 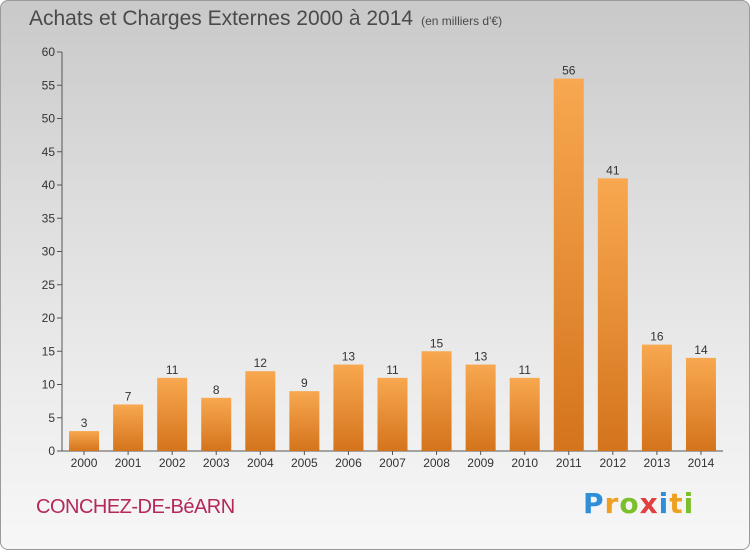 I want to click on chart-title-text: Achats et Charges Externes 2000 à 2014, so click(x=221, y=18).